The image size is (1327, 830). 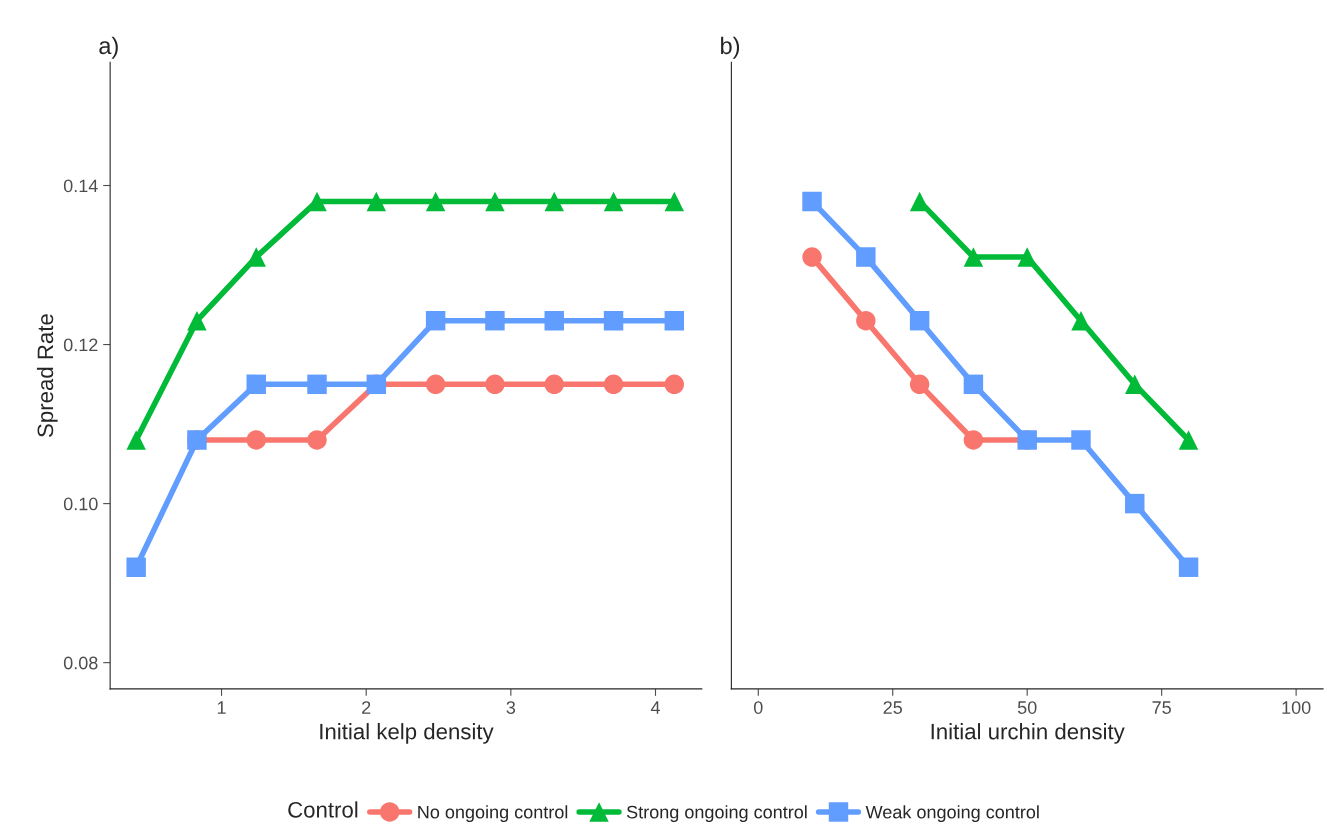 I want to click on x-tick-label: 1, so click(x=221, y=707).